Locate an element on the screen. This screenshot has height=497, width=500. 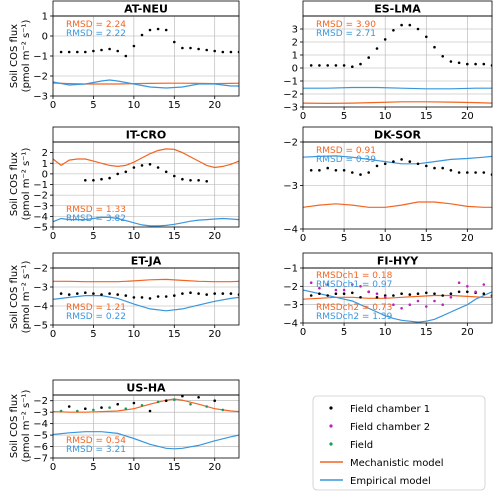
y-tick-label: 3 is located at coordinates (295, 30).